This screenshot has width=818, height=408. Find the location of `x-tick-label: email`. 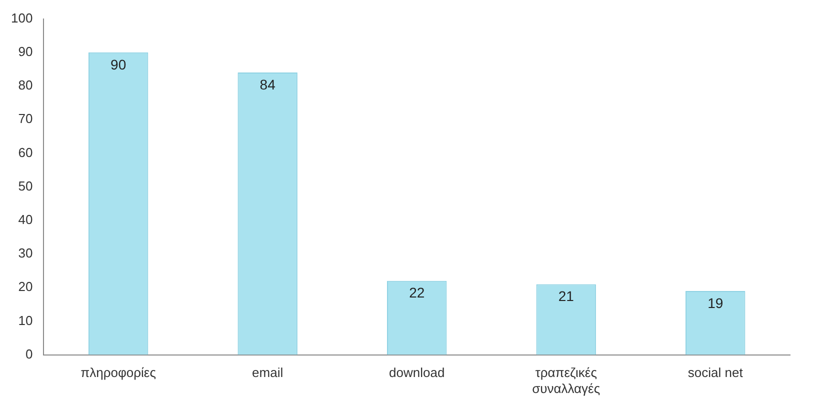

x-tick-label: email is located at coordinates (268, 372).